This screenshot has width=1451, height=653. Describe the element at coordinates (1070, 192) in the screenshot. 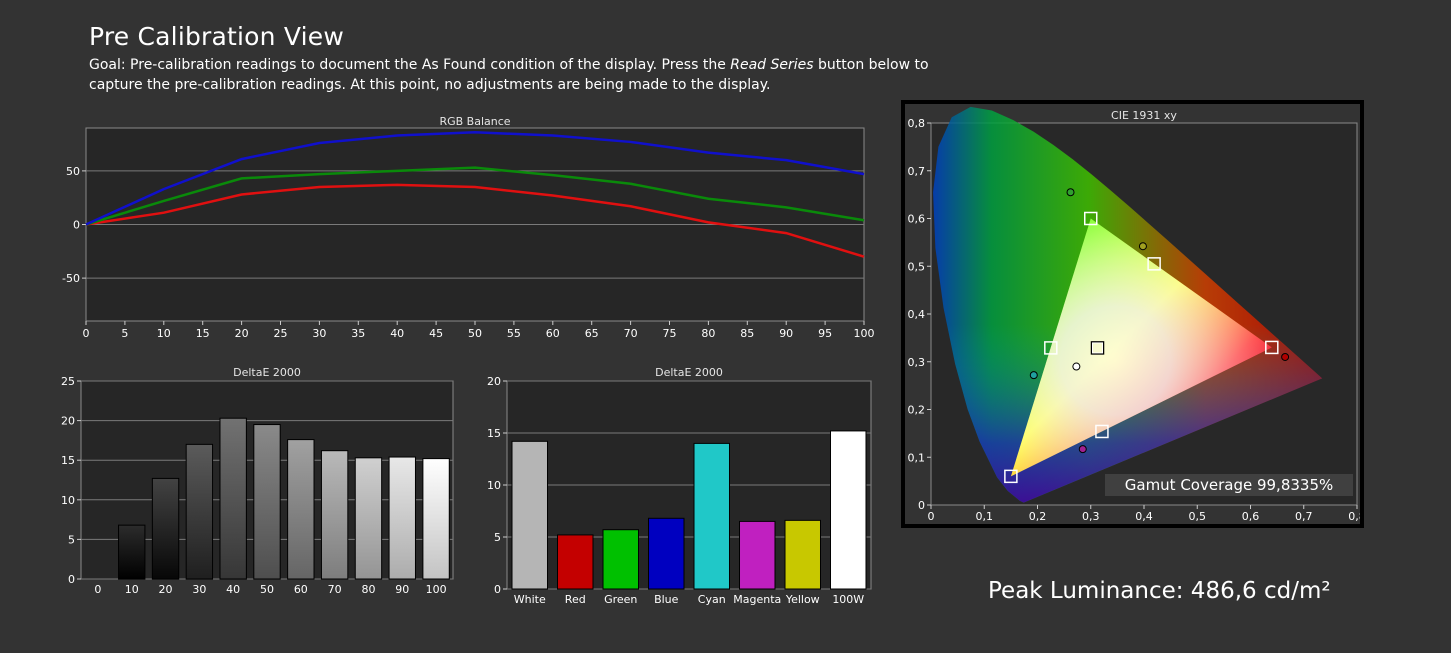

I see `measured-point-G` at that location.